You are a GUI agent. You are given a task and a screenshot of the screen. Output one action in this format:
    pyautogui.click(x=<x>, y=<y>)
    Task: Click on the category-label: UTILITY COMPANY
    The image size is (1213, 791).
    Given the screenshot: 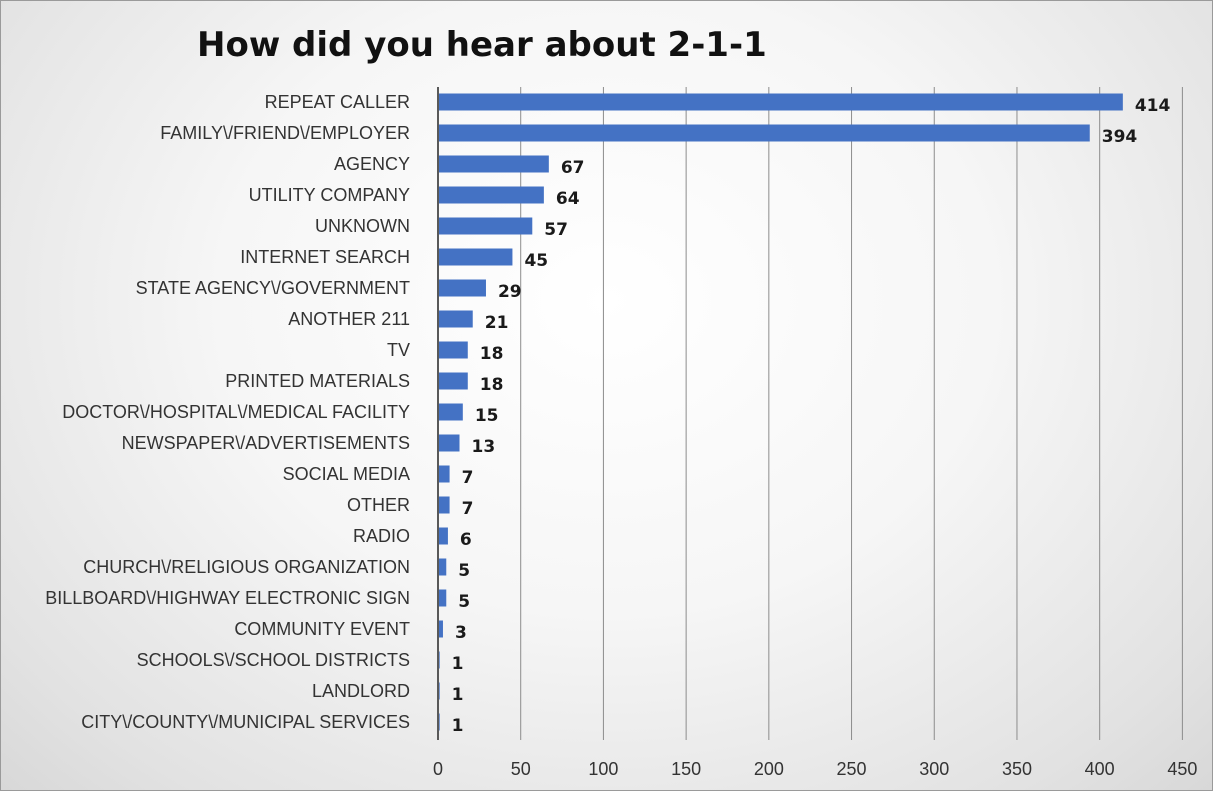 What is the action you would take?
    pyautogui.click(x=329, y=195)
    